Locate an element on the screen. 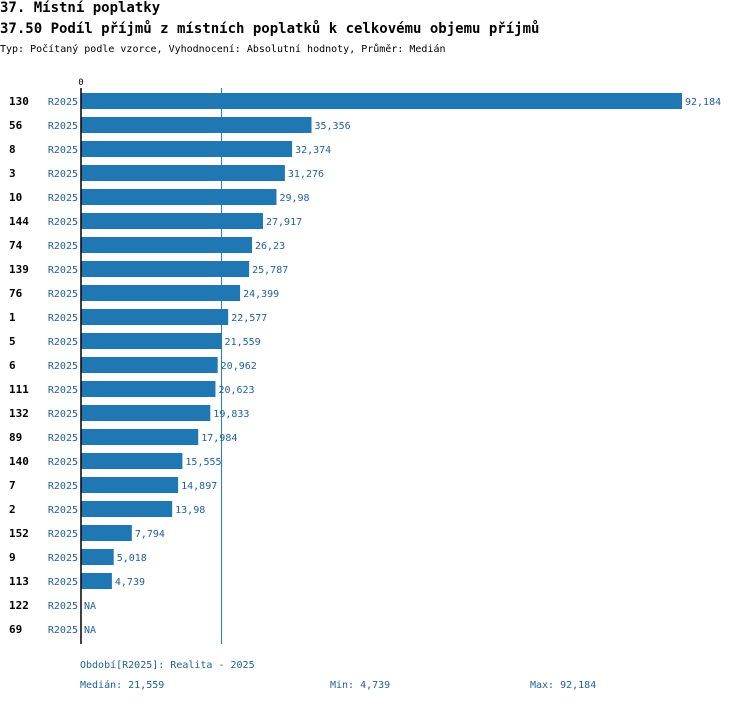 The image size is (750, 704). section-title: 37. Místní poplatky is located at coordinates (80, 8).